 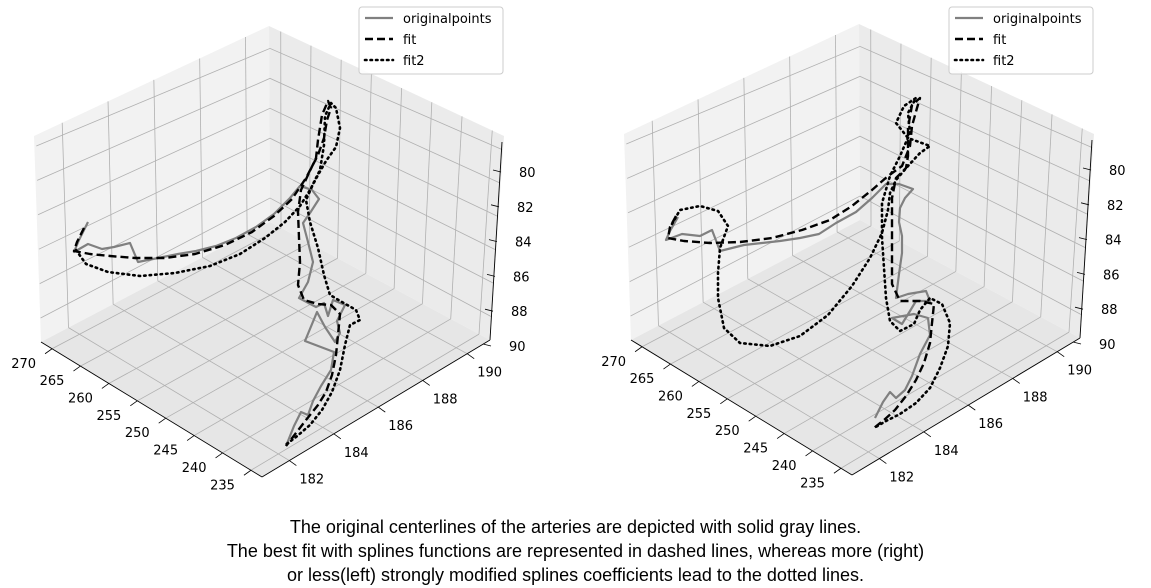 I want to click on legend-label-originalpoints: originalpoints, so click(x=1037, y=19).